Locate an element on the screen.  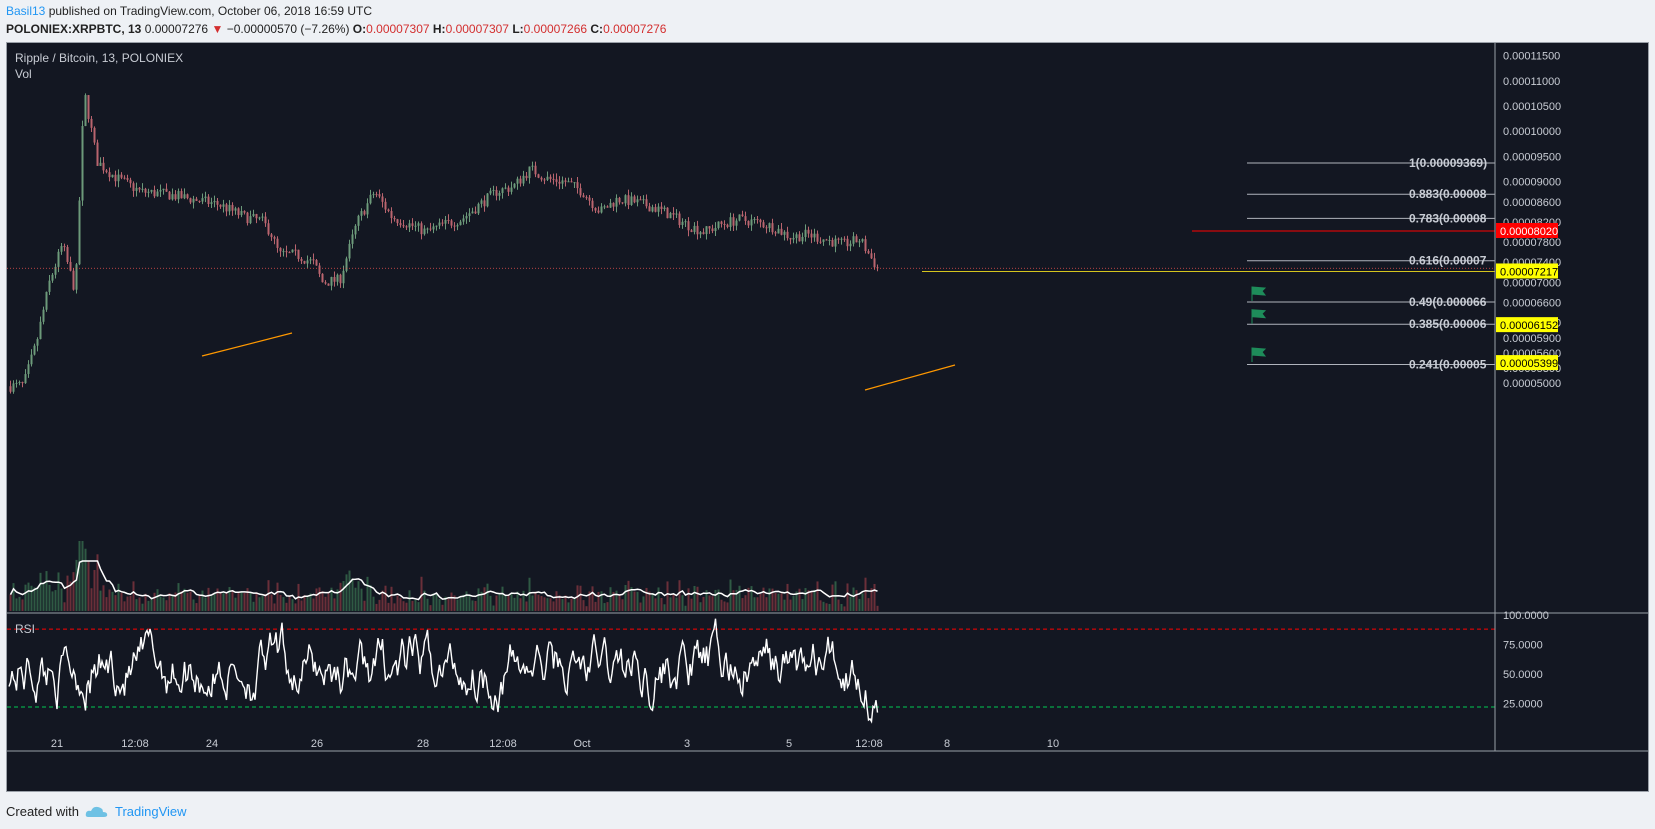
time-tick-label: 10 is located at coordinates (1053, 744).